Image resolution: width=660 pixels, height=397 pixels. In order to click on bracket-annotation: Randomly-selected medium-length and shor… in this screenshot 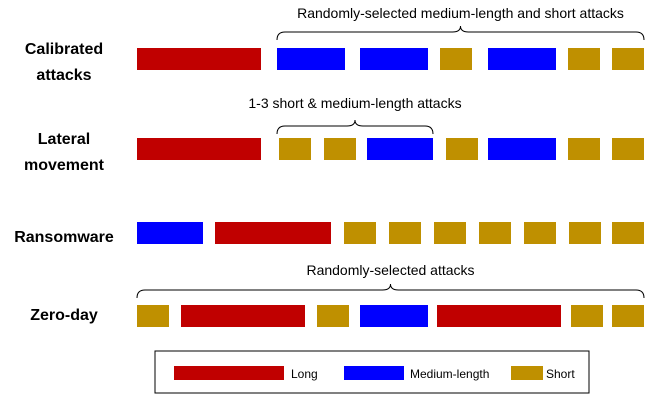, I will do `click(460, 13)`.